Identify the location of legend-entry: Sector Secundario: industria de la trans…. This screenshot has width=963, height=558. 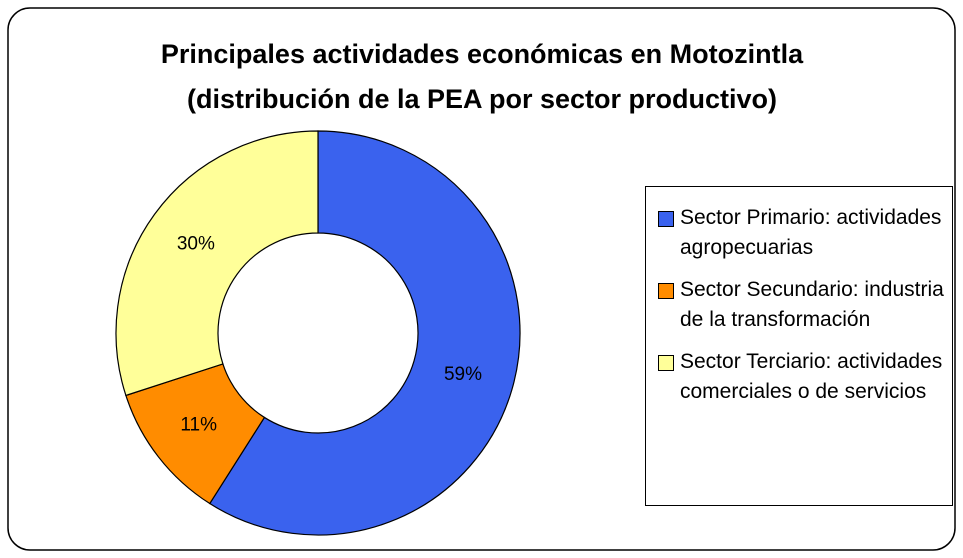
(802, 305).